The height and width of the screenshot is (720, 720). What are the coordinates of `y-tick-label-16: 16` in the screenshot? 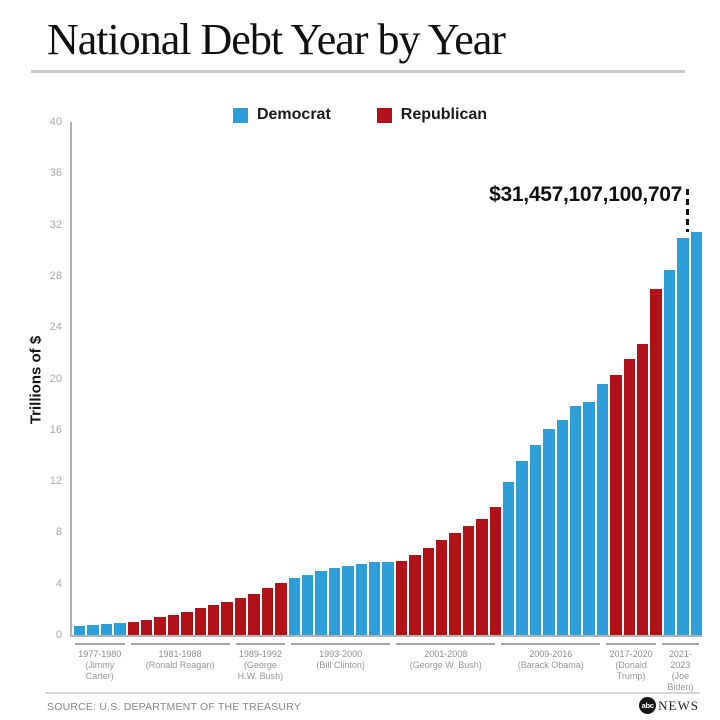 It's located at (55, 429).